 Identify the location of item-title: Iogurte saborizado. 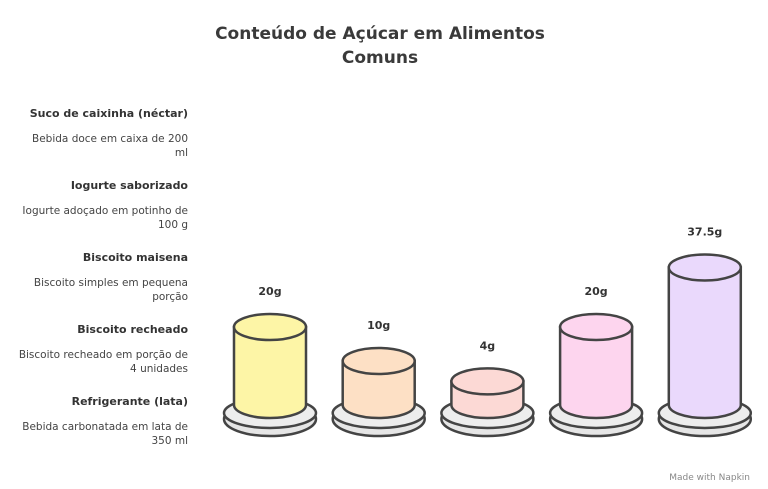
(129, 185).